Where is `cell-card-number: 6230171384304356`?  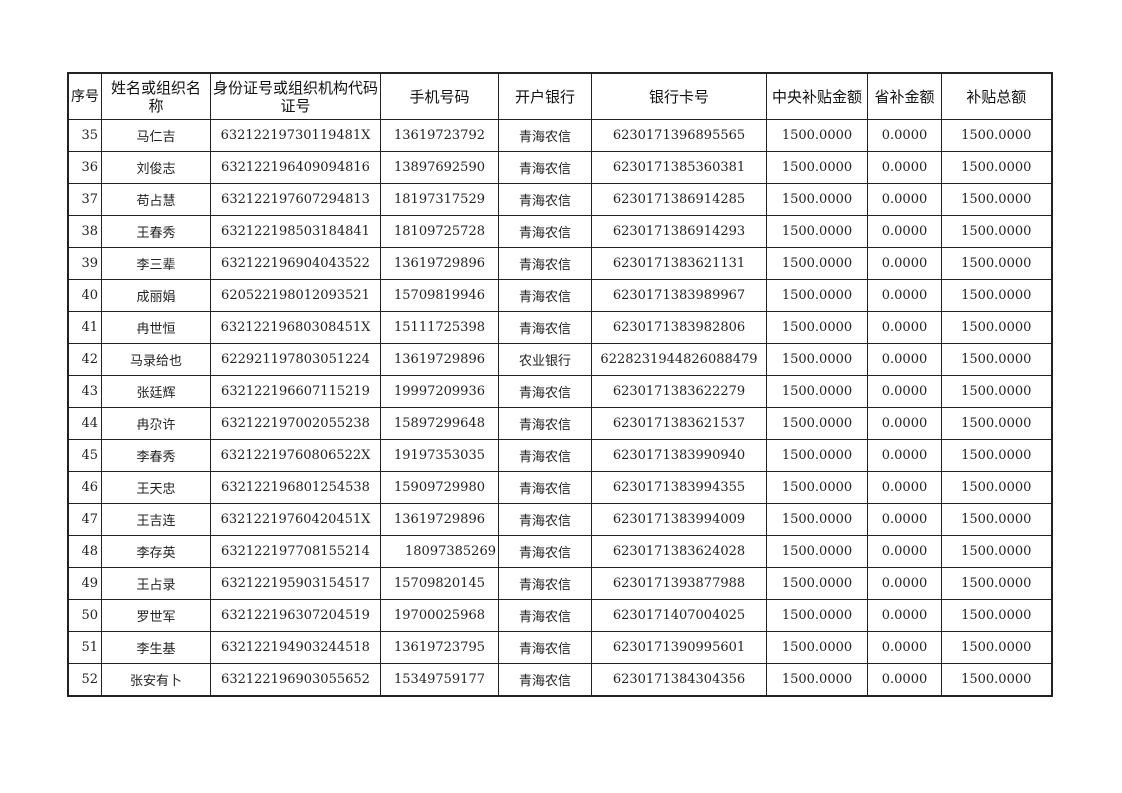
cell-card-number: 6230171384304356 is located at coordinates (679, 680).